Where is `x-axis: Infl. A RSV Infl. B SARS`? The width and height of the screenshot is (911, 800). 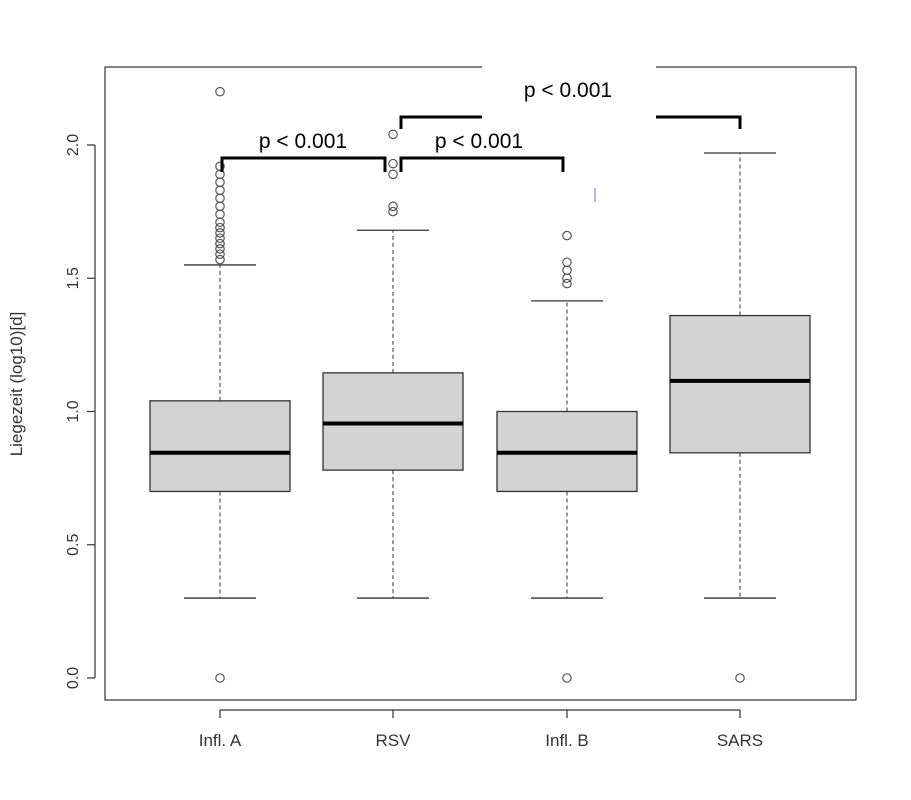 x-axis: Infl. A RSV Infl. B SARS is located at coordinates (481, 729).